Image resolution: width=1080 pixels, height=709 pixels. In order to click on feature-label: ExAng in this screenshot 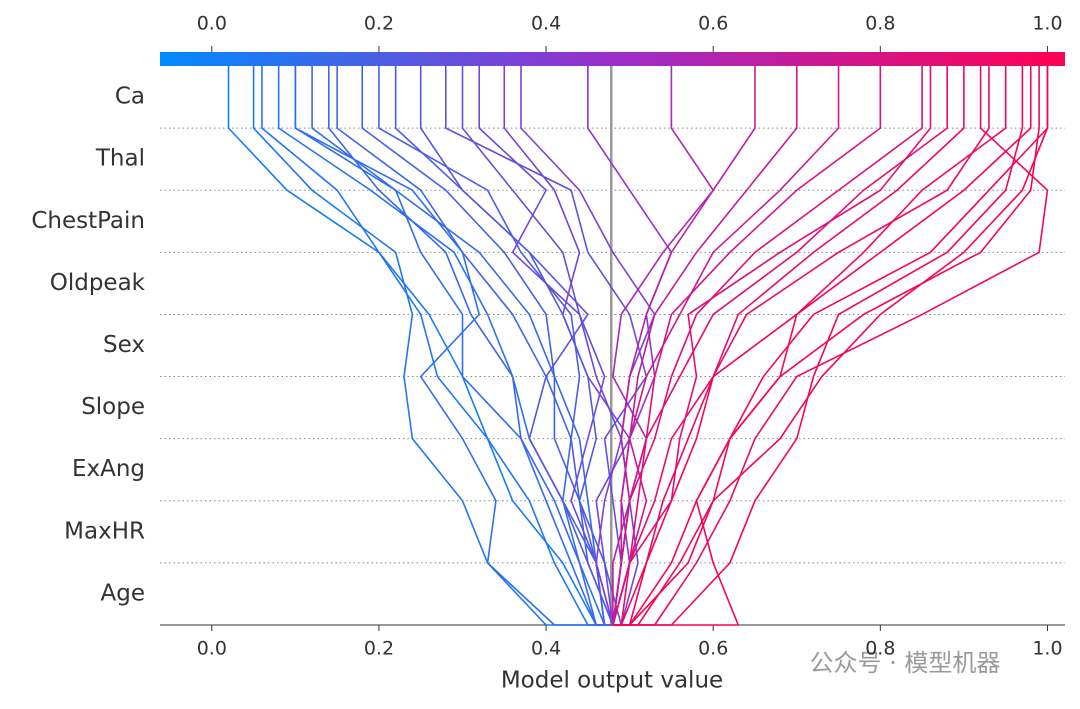, I will do `click(108, 469)`.